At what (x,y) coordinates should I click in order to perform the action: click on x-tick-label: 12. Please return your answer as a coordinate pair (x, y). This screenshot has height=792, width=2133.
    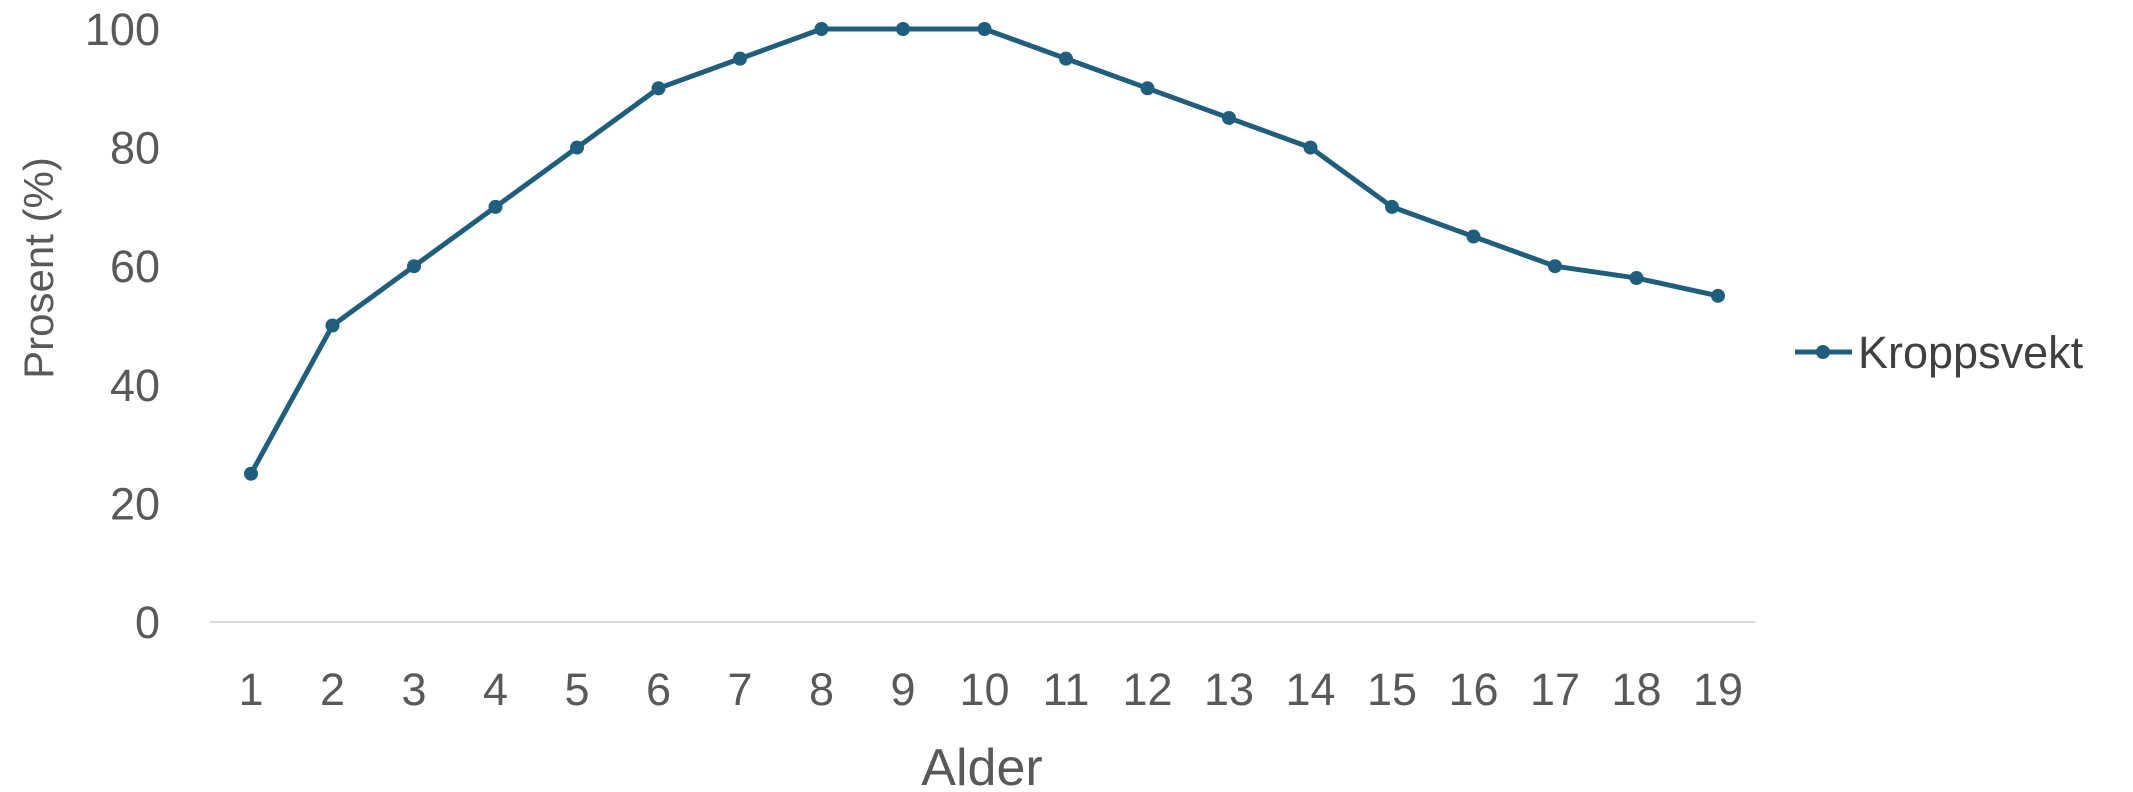
    Looking at the image, I should click on (1147, 689).